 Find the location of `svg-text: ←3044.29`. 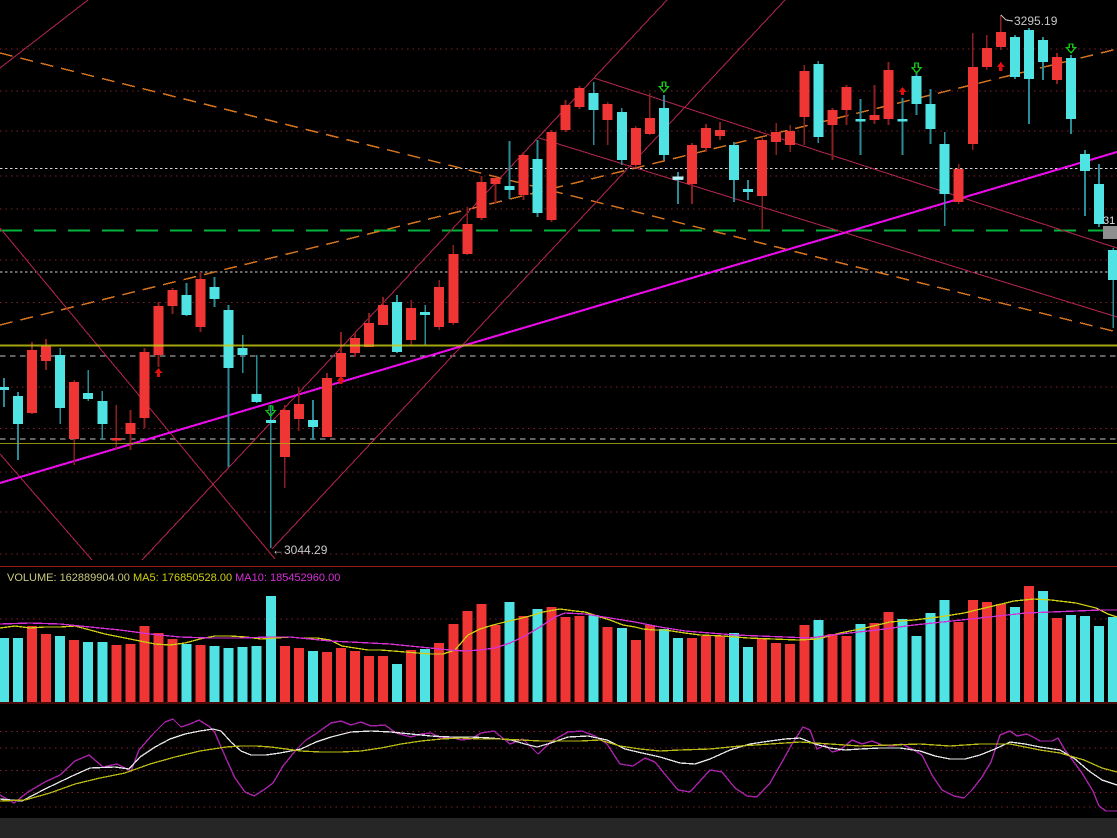

svg-text: ←3044.29 is located at coordinates (300, 550).